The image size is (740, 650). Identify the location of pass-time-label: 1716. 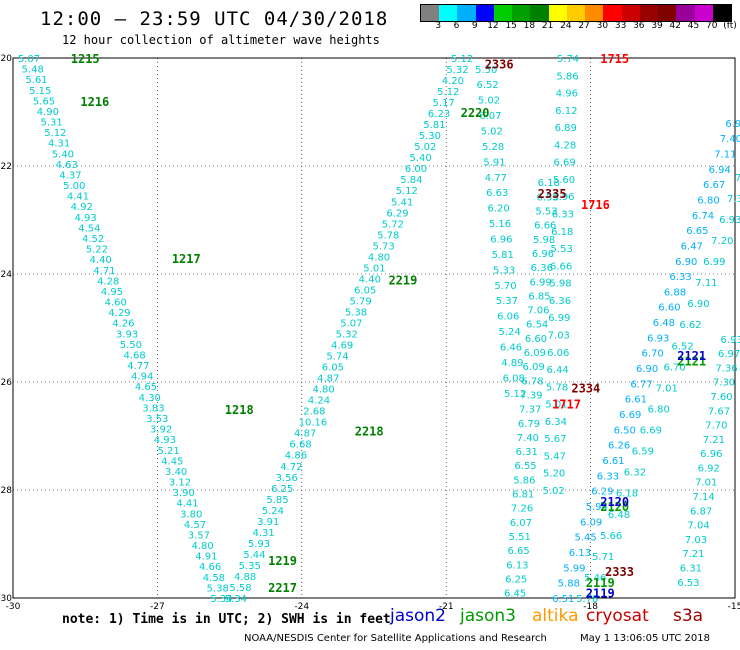
(595, 205).